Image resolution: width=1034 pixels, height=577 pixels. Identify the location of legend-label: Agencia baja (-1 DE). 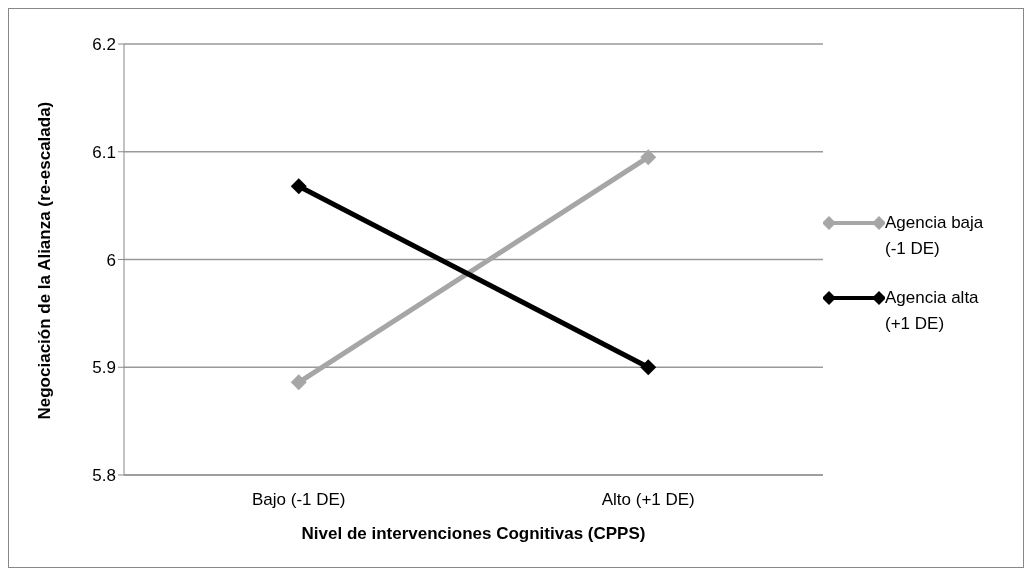
(935, 236).